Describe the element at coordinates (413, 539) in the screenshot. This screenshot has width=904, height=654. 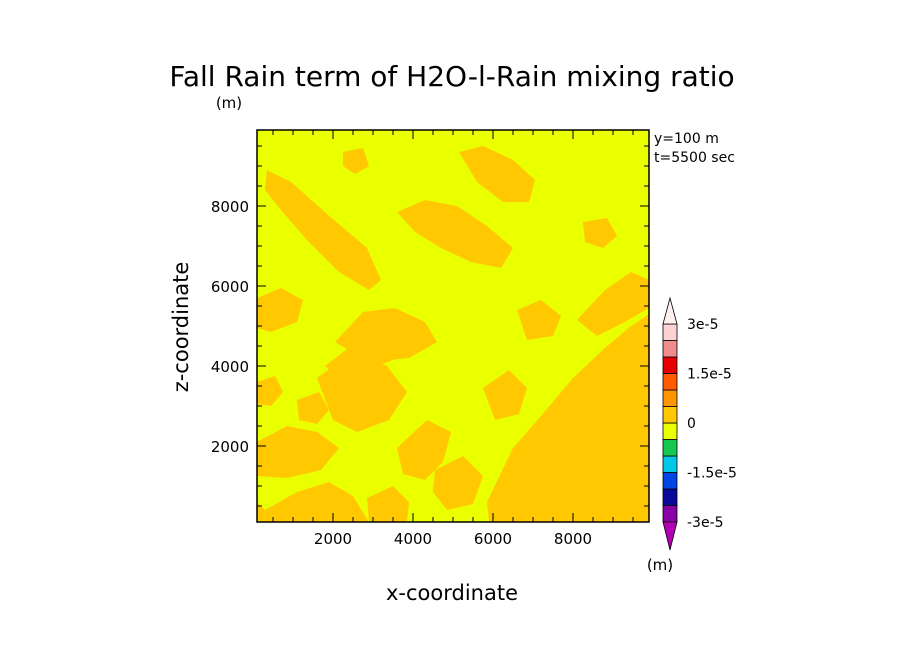
I see `x-tick-label: 4000` at that location.